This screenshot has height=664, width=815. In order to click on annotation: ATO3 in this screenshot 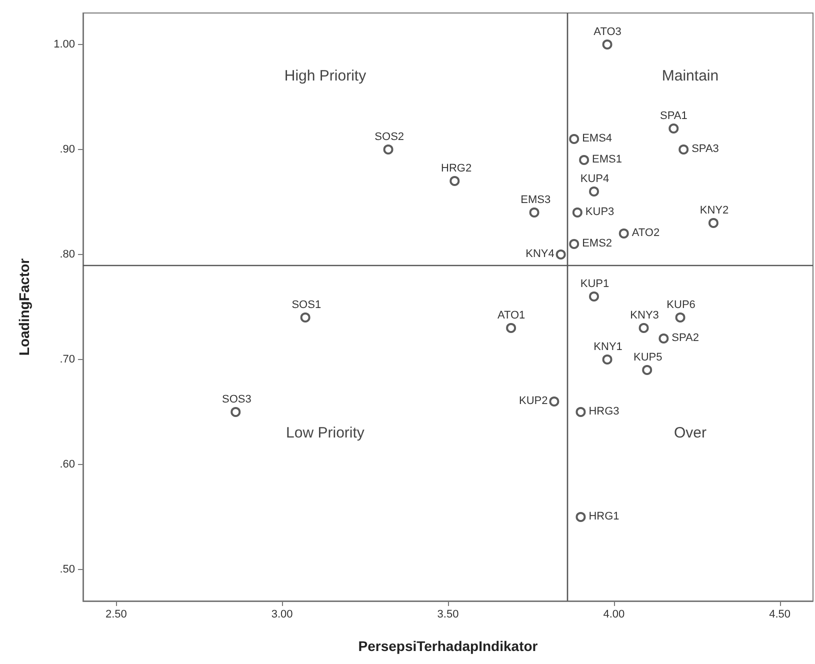, I will do `click(608, 32)`.